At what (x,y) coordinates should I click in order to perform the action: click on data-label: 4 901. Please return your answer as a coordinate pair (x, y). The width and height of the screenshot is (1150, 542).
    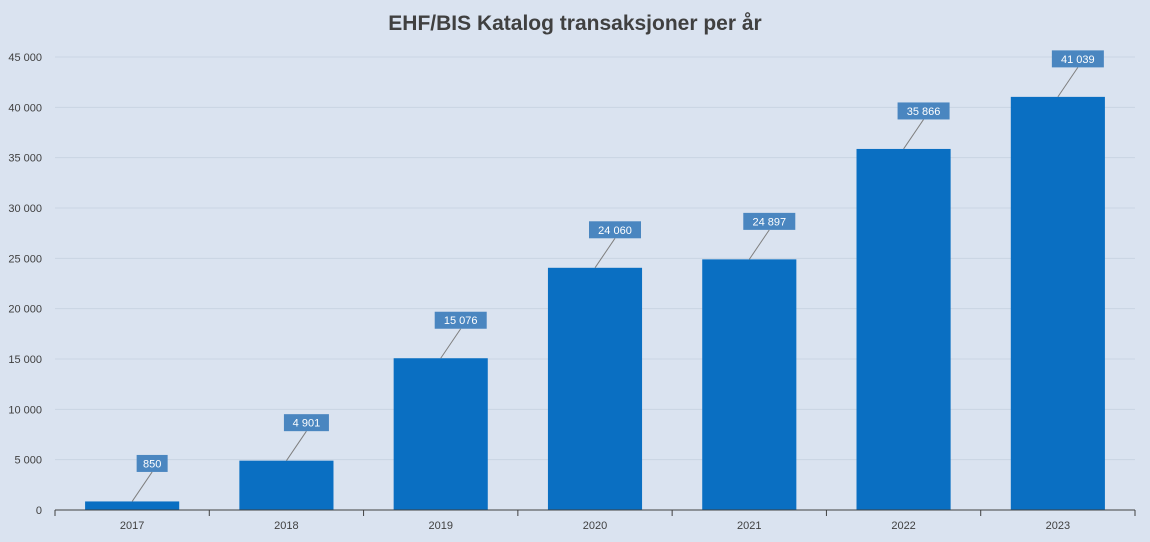
    Looking at the image, I should click on (307, 424).